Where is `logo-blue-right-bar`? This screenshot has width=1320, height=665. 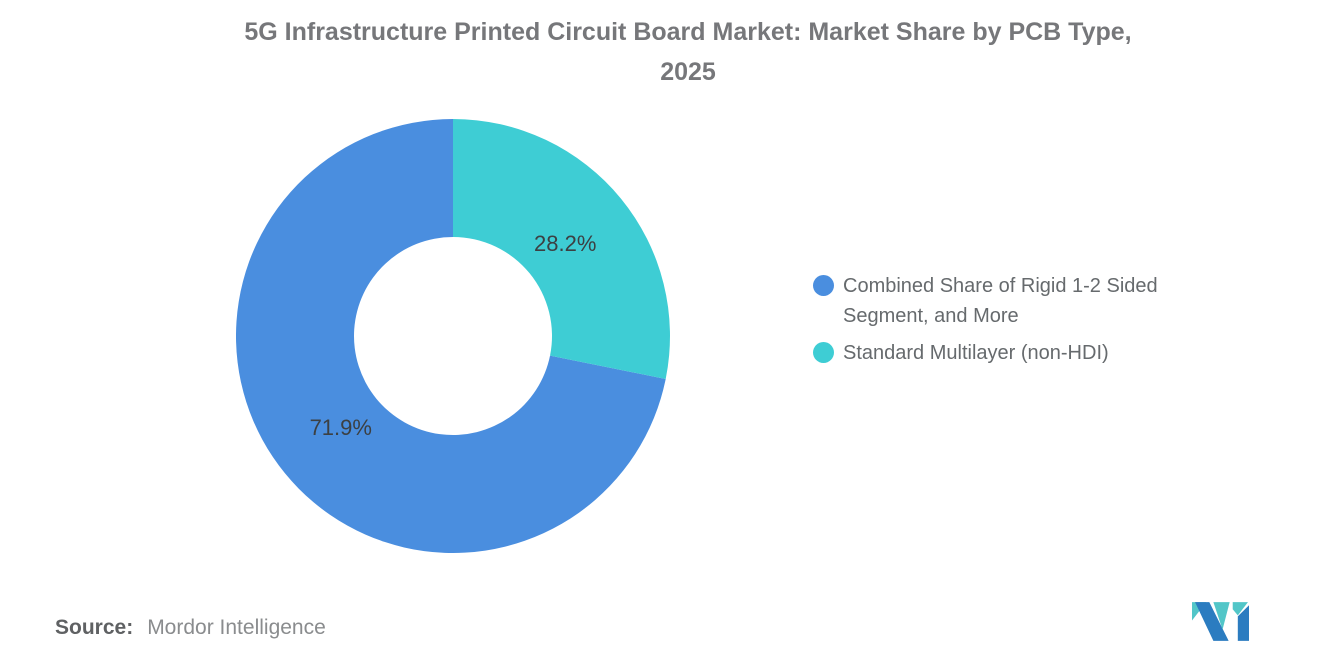 logo-blue-right-bar is located at coordinates (1243, 623).